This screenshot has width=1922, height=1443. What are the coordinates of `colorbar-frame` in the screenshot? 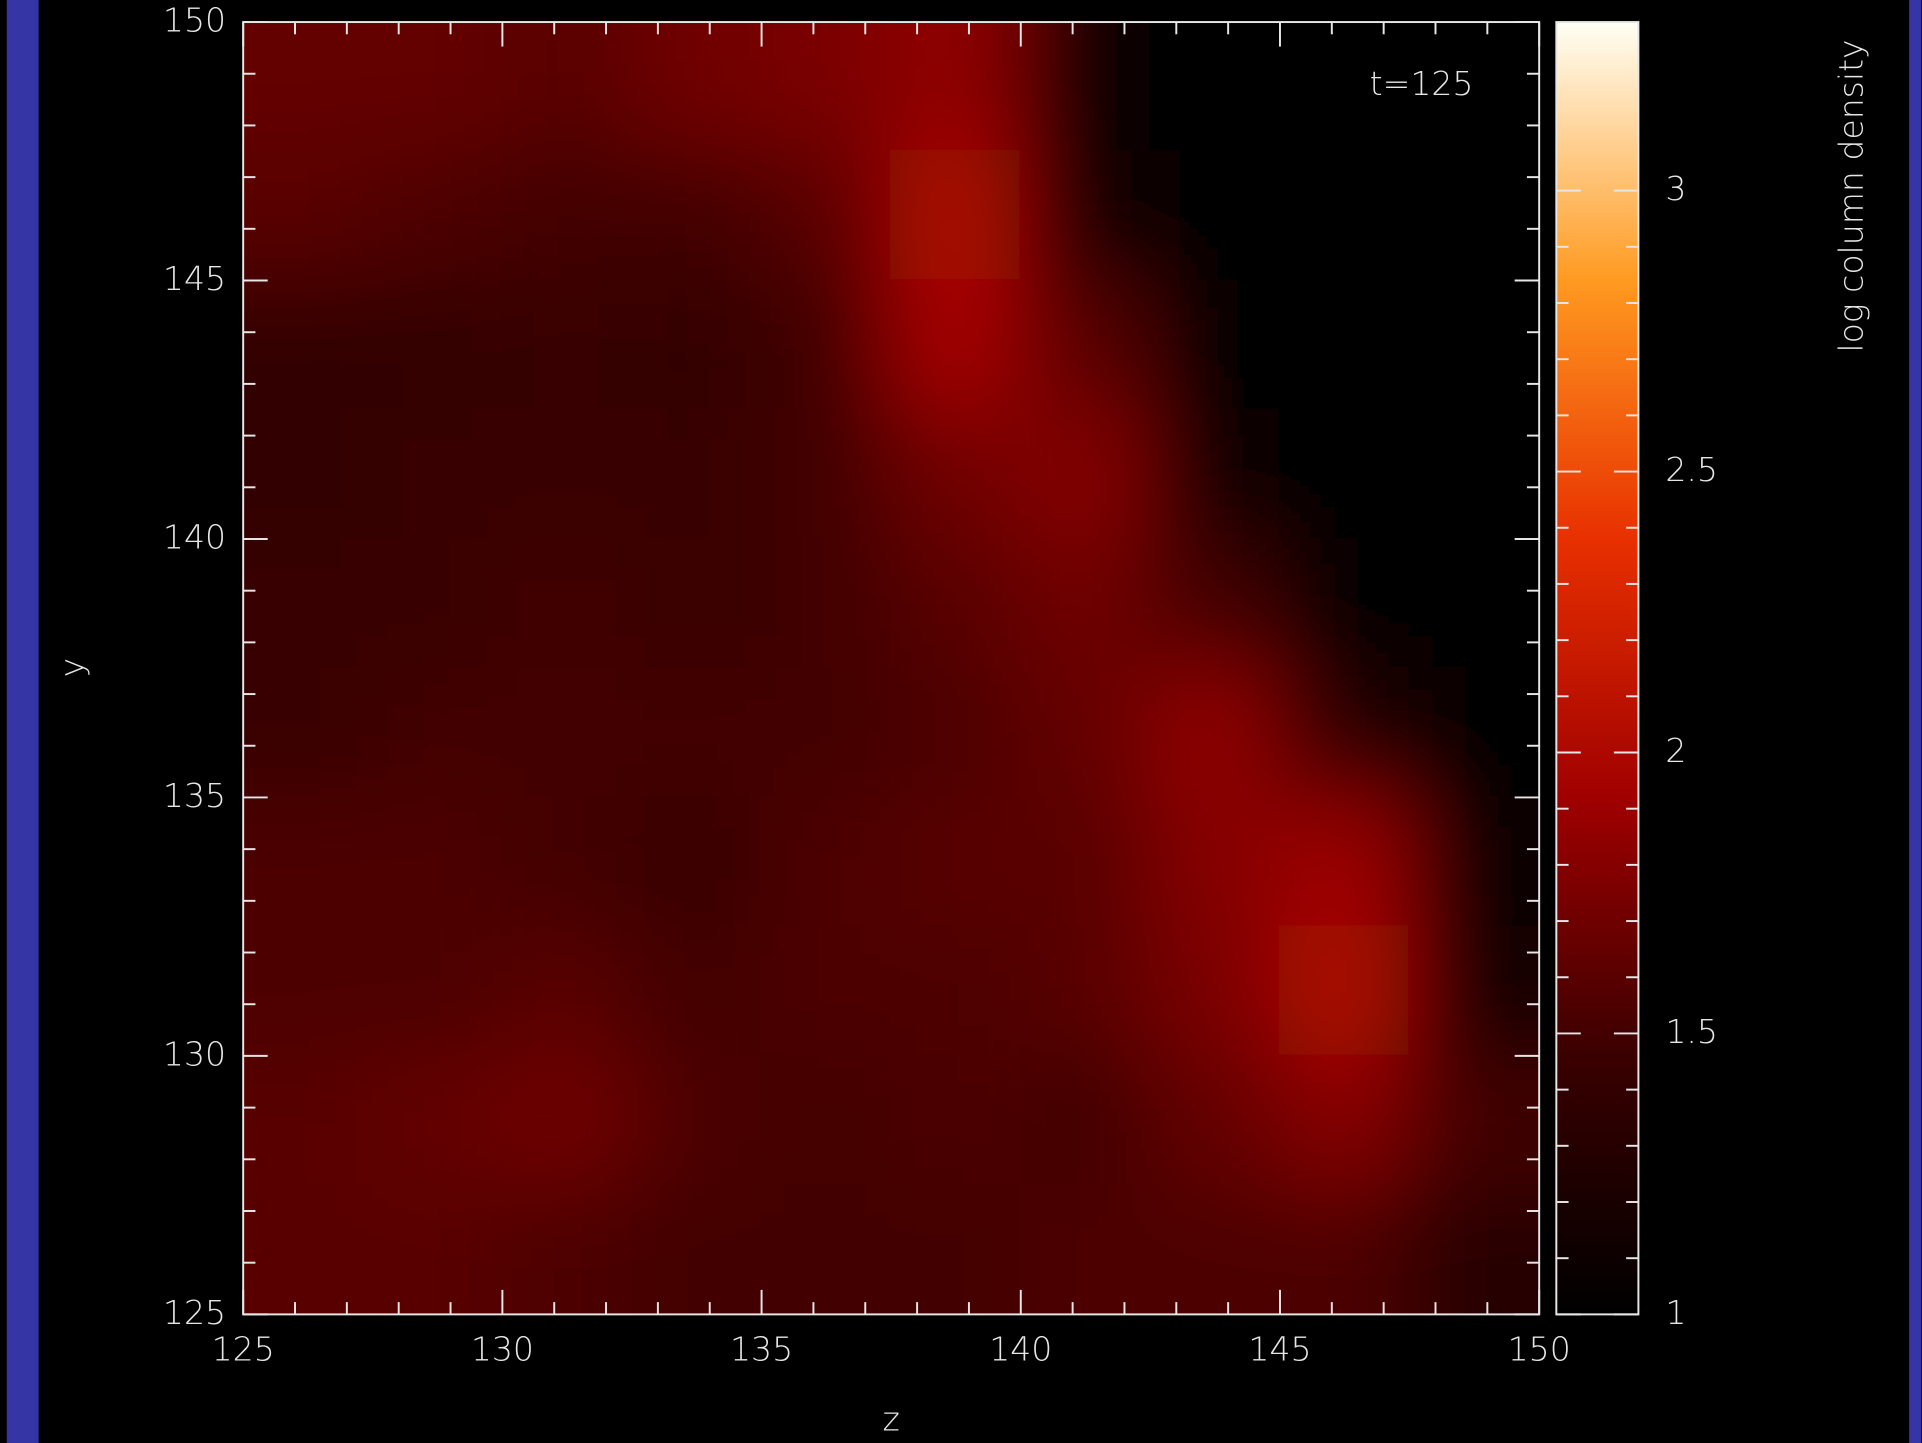 It's located at (1597, 668).